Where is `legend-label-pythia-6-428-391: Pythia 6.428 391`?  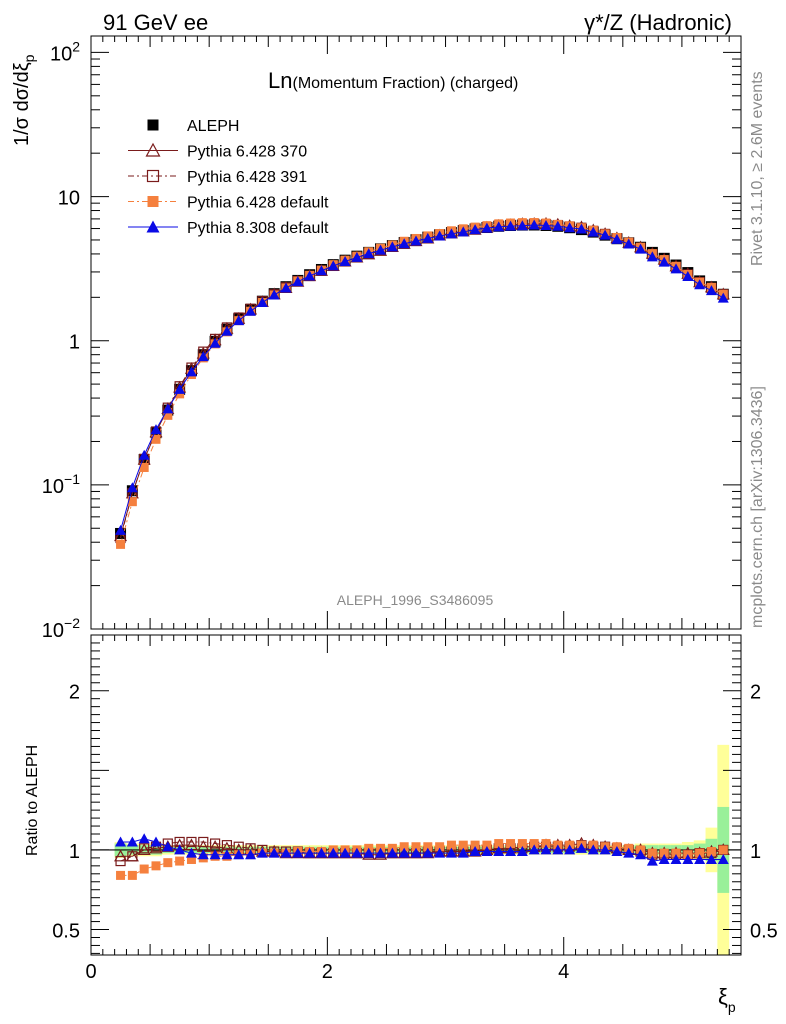 legend-label-pythia-6-428-391: Pythia 6.428 391 is located at coordinates (247, 177).